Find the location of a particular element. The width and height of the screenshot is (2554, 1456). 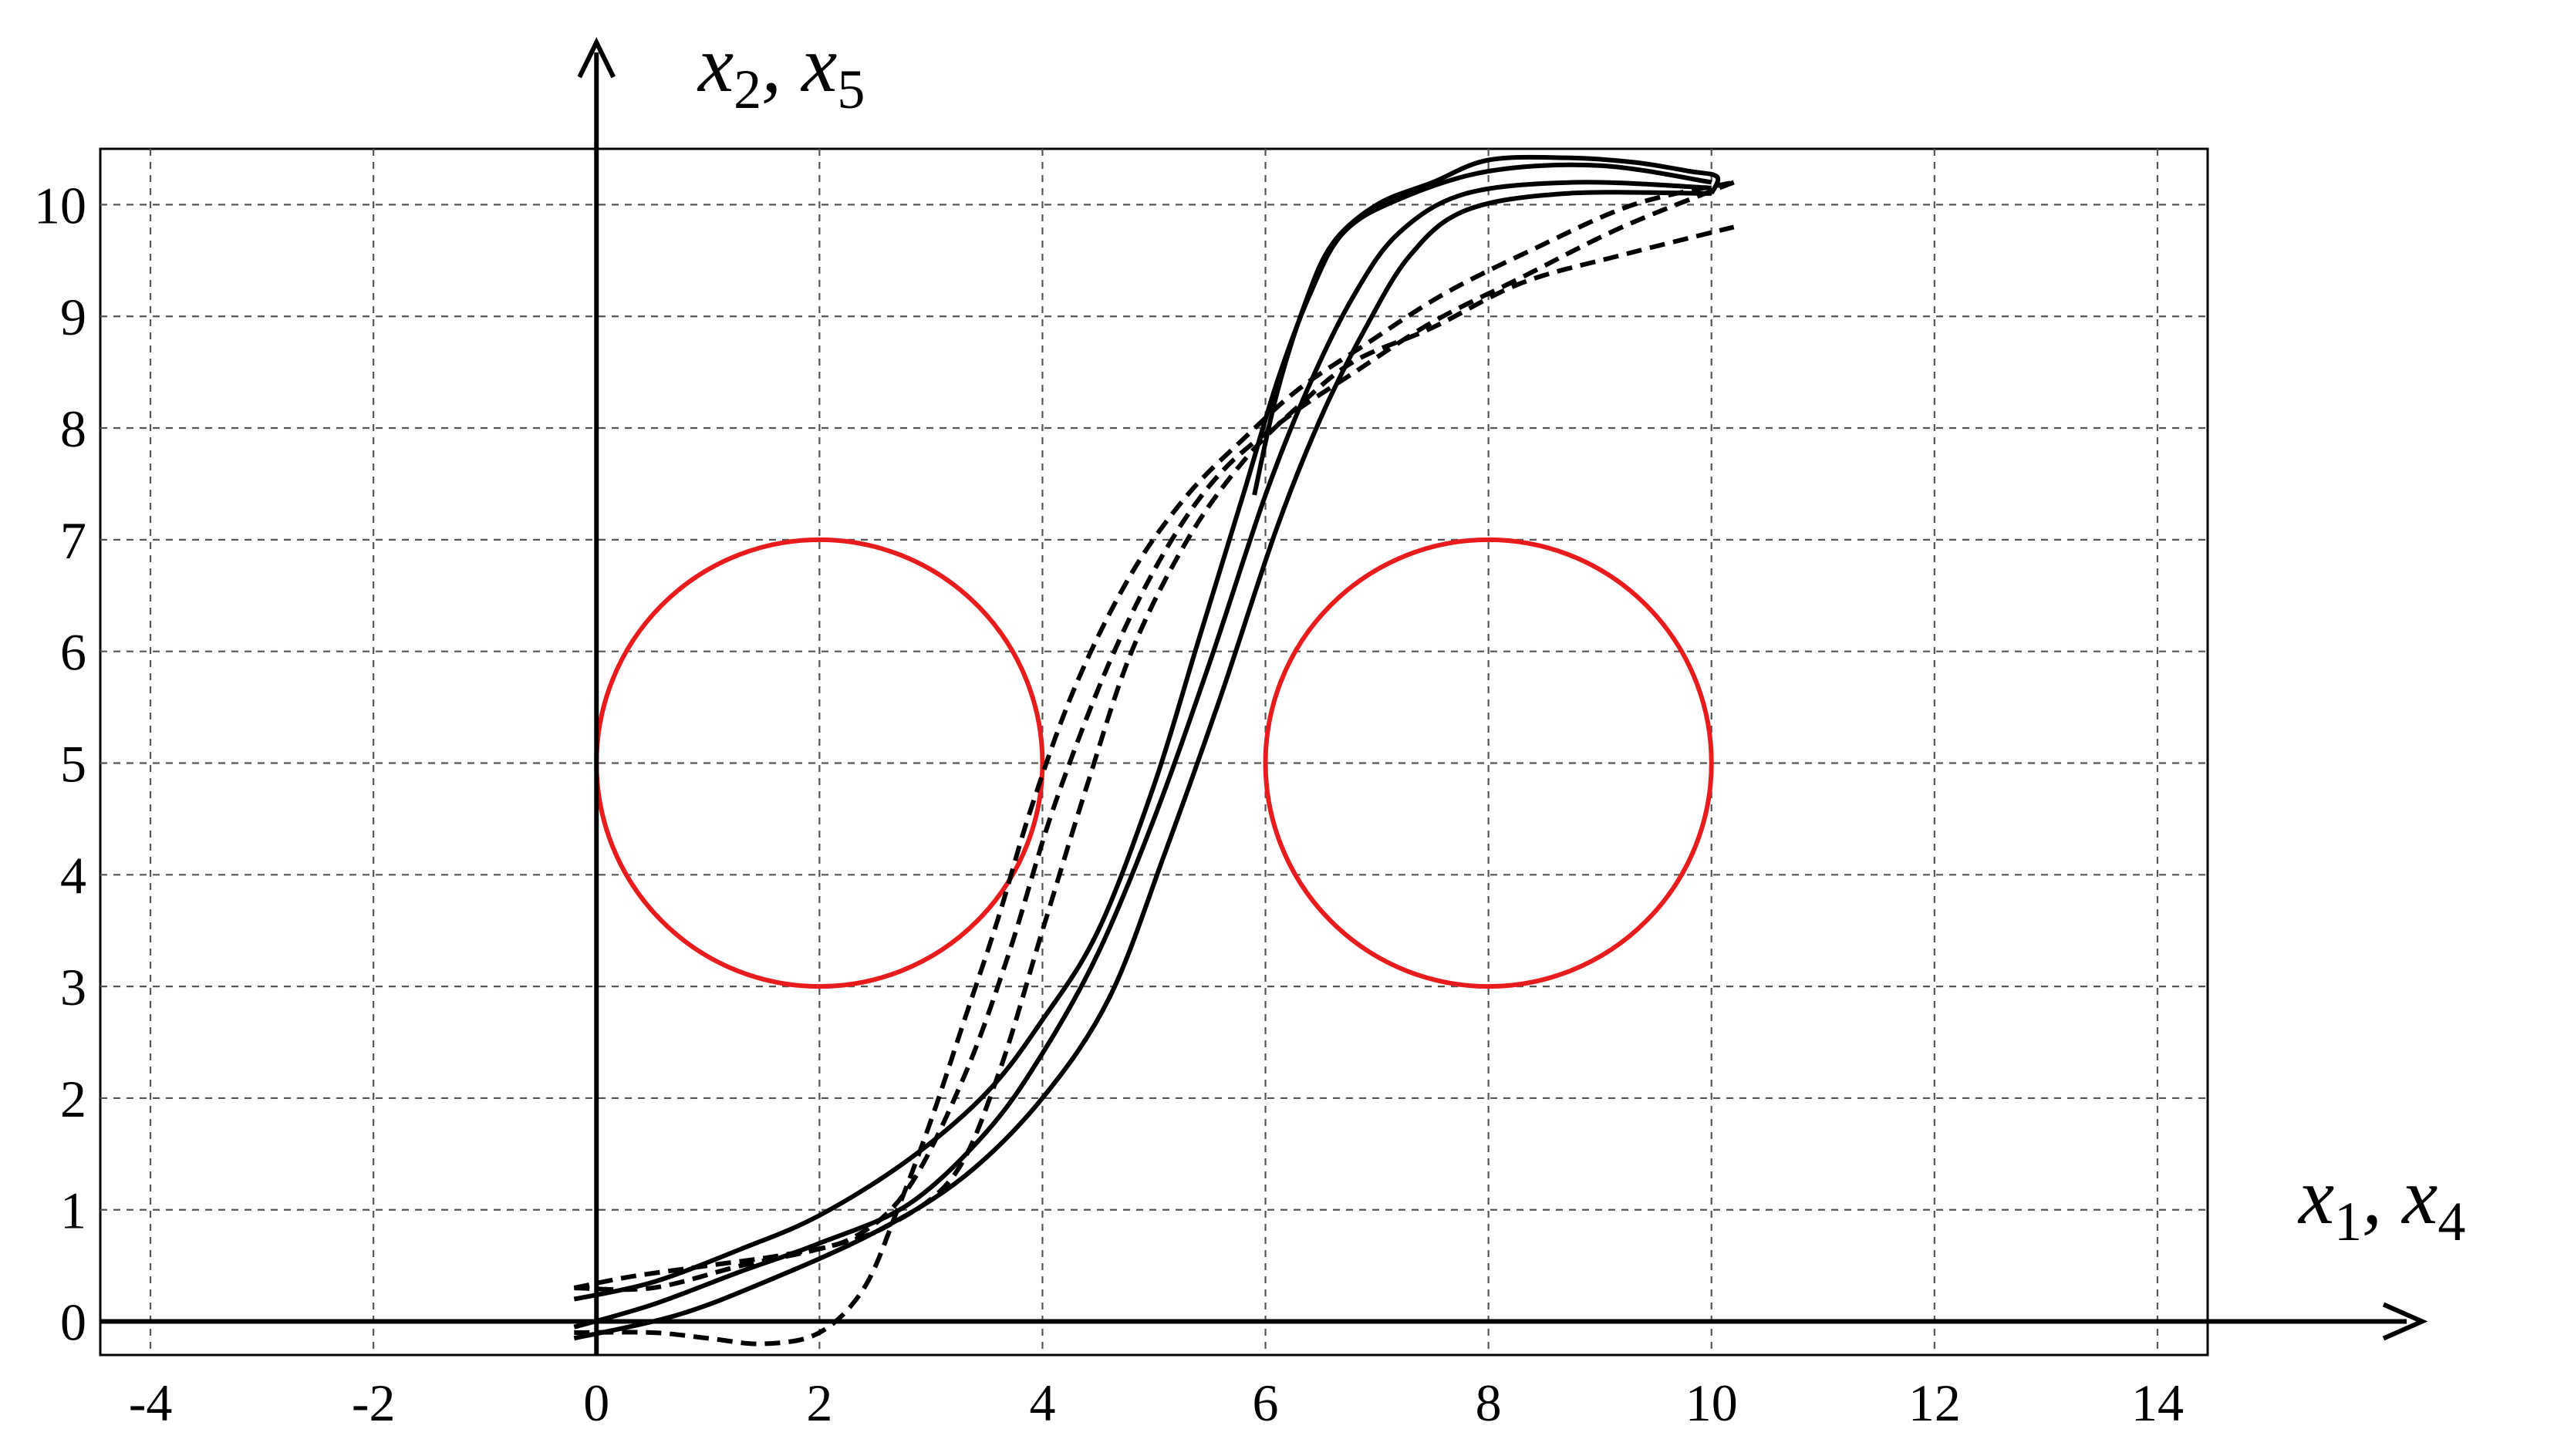

y-tick-label: 2 is located at coordinates (73, 1099).